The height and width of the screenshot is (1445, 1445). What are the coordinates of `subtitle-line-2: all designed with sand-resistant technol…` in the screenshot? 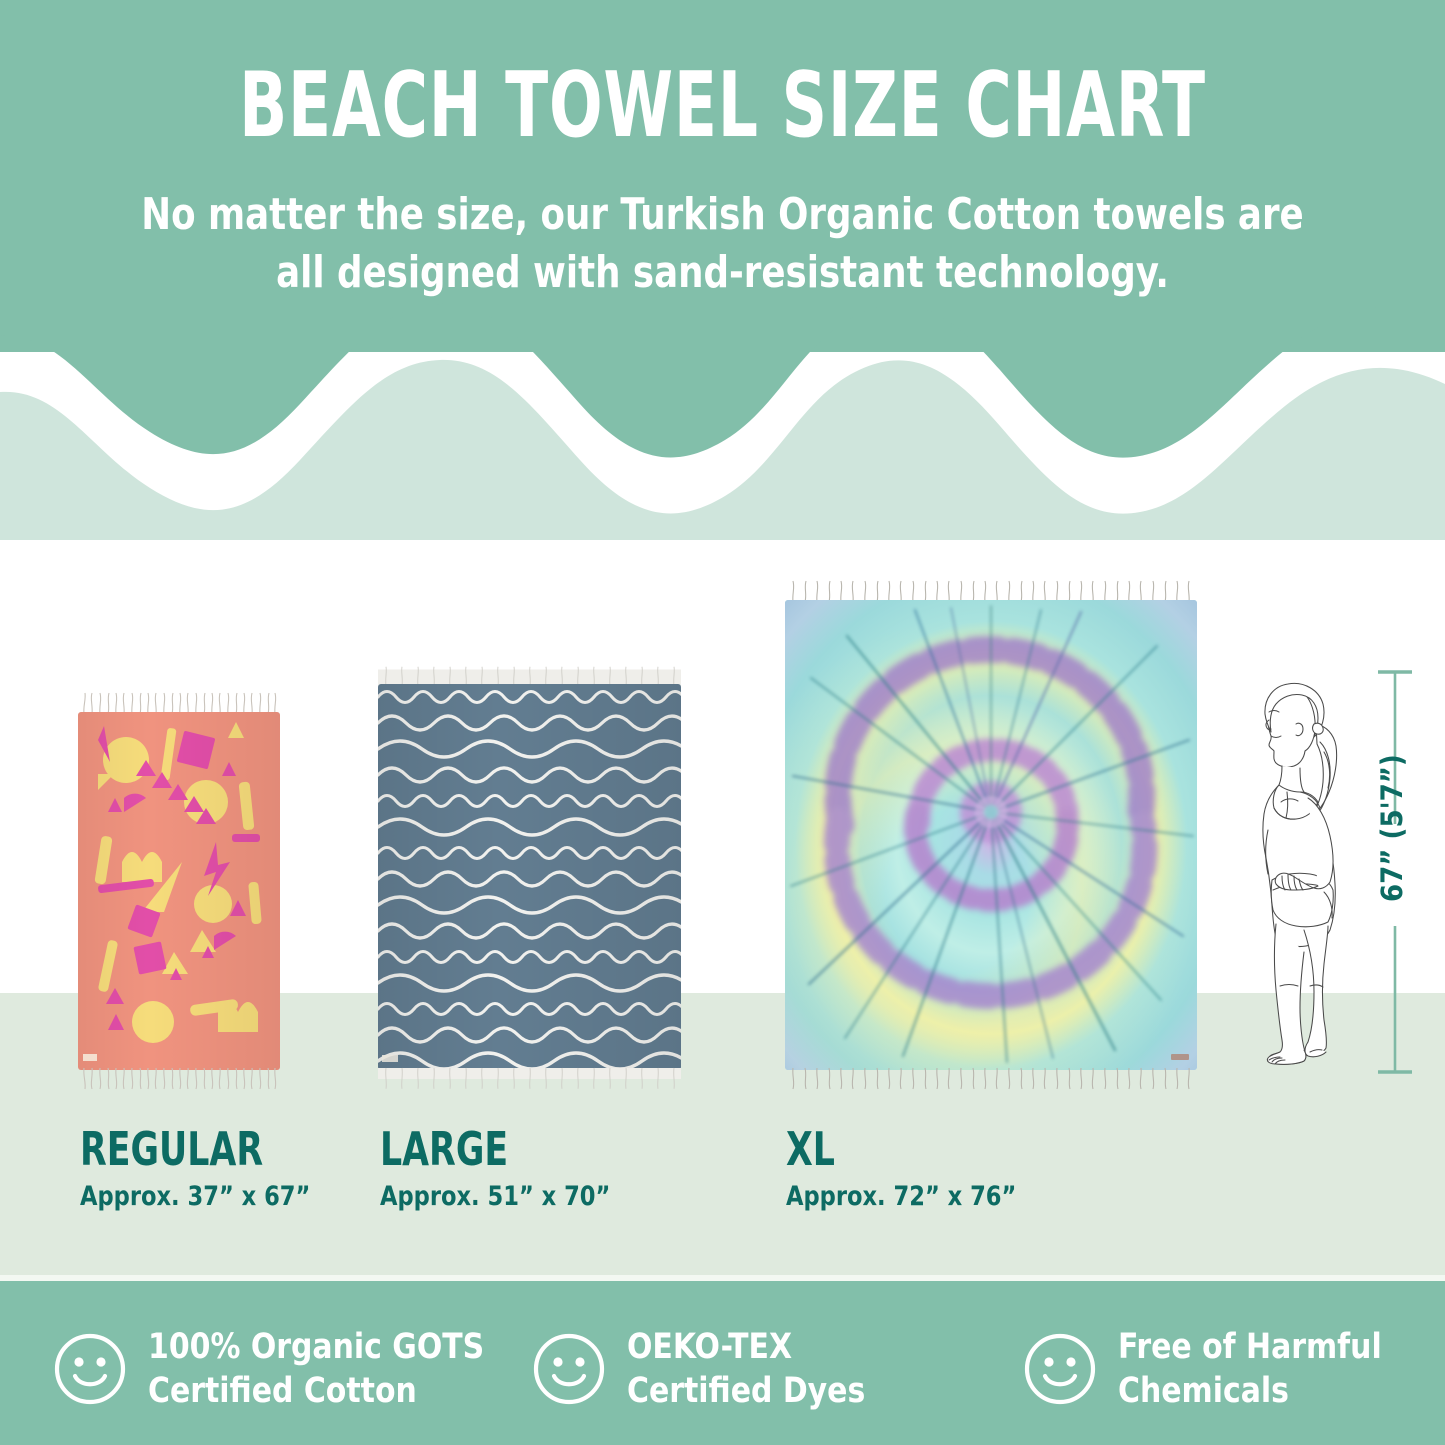 It's located at (722, 272).